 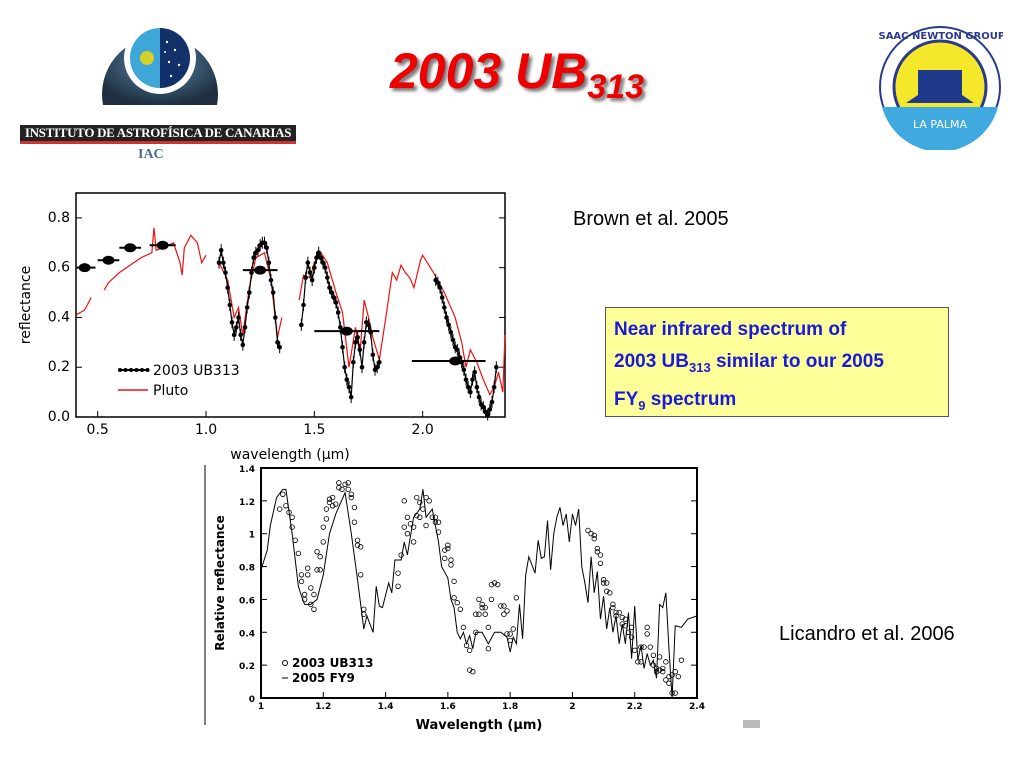 I want to click on y-axis-label: reflectance, so click(x=26, y=305).